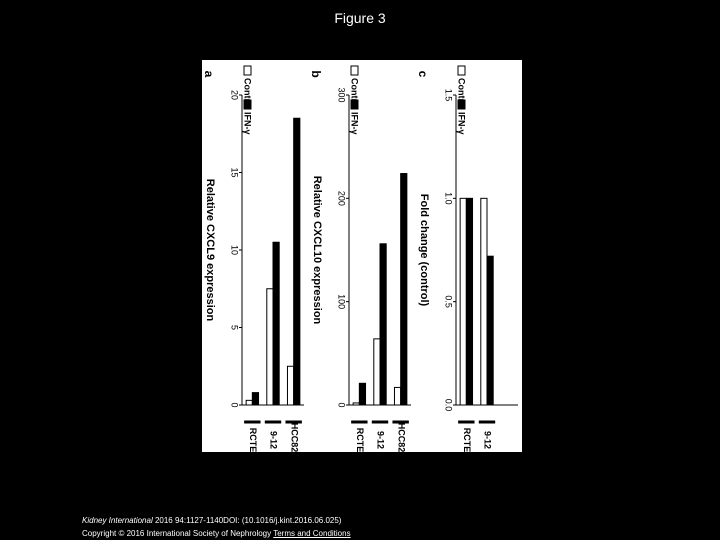  Describe the element at coordinates (449, 405) in the screenshot. I see `y-tick-label: 0.0` at that location.